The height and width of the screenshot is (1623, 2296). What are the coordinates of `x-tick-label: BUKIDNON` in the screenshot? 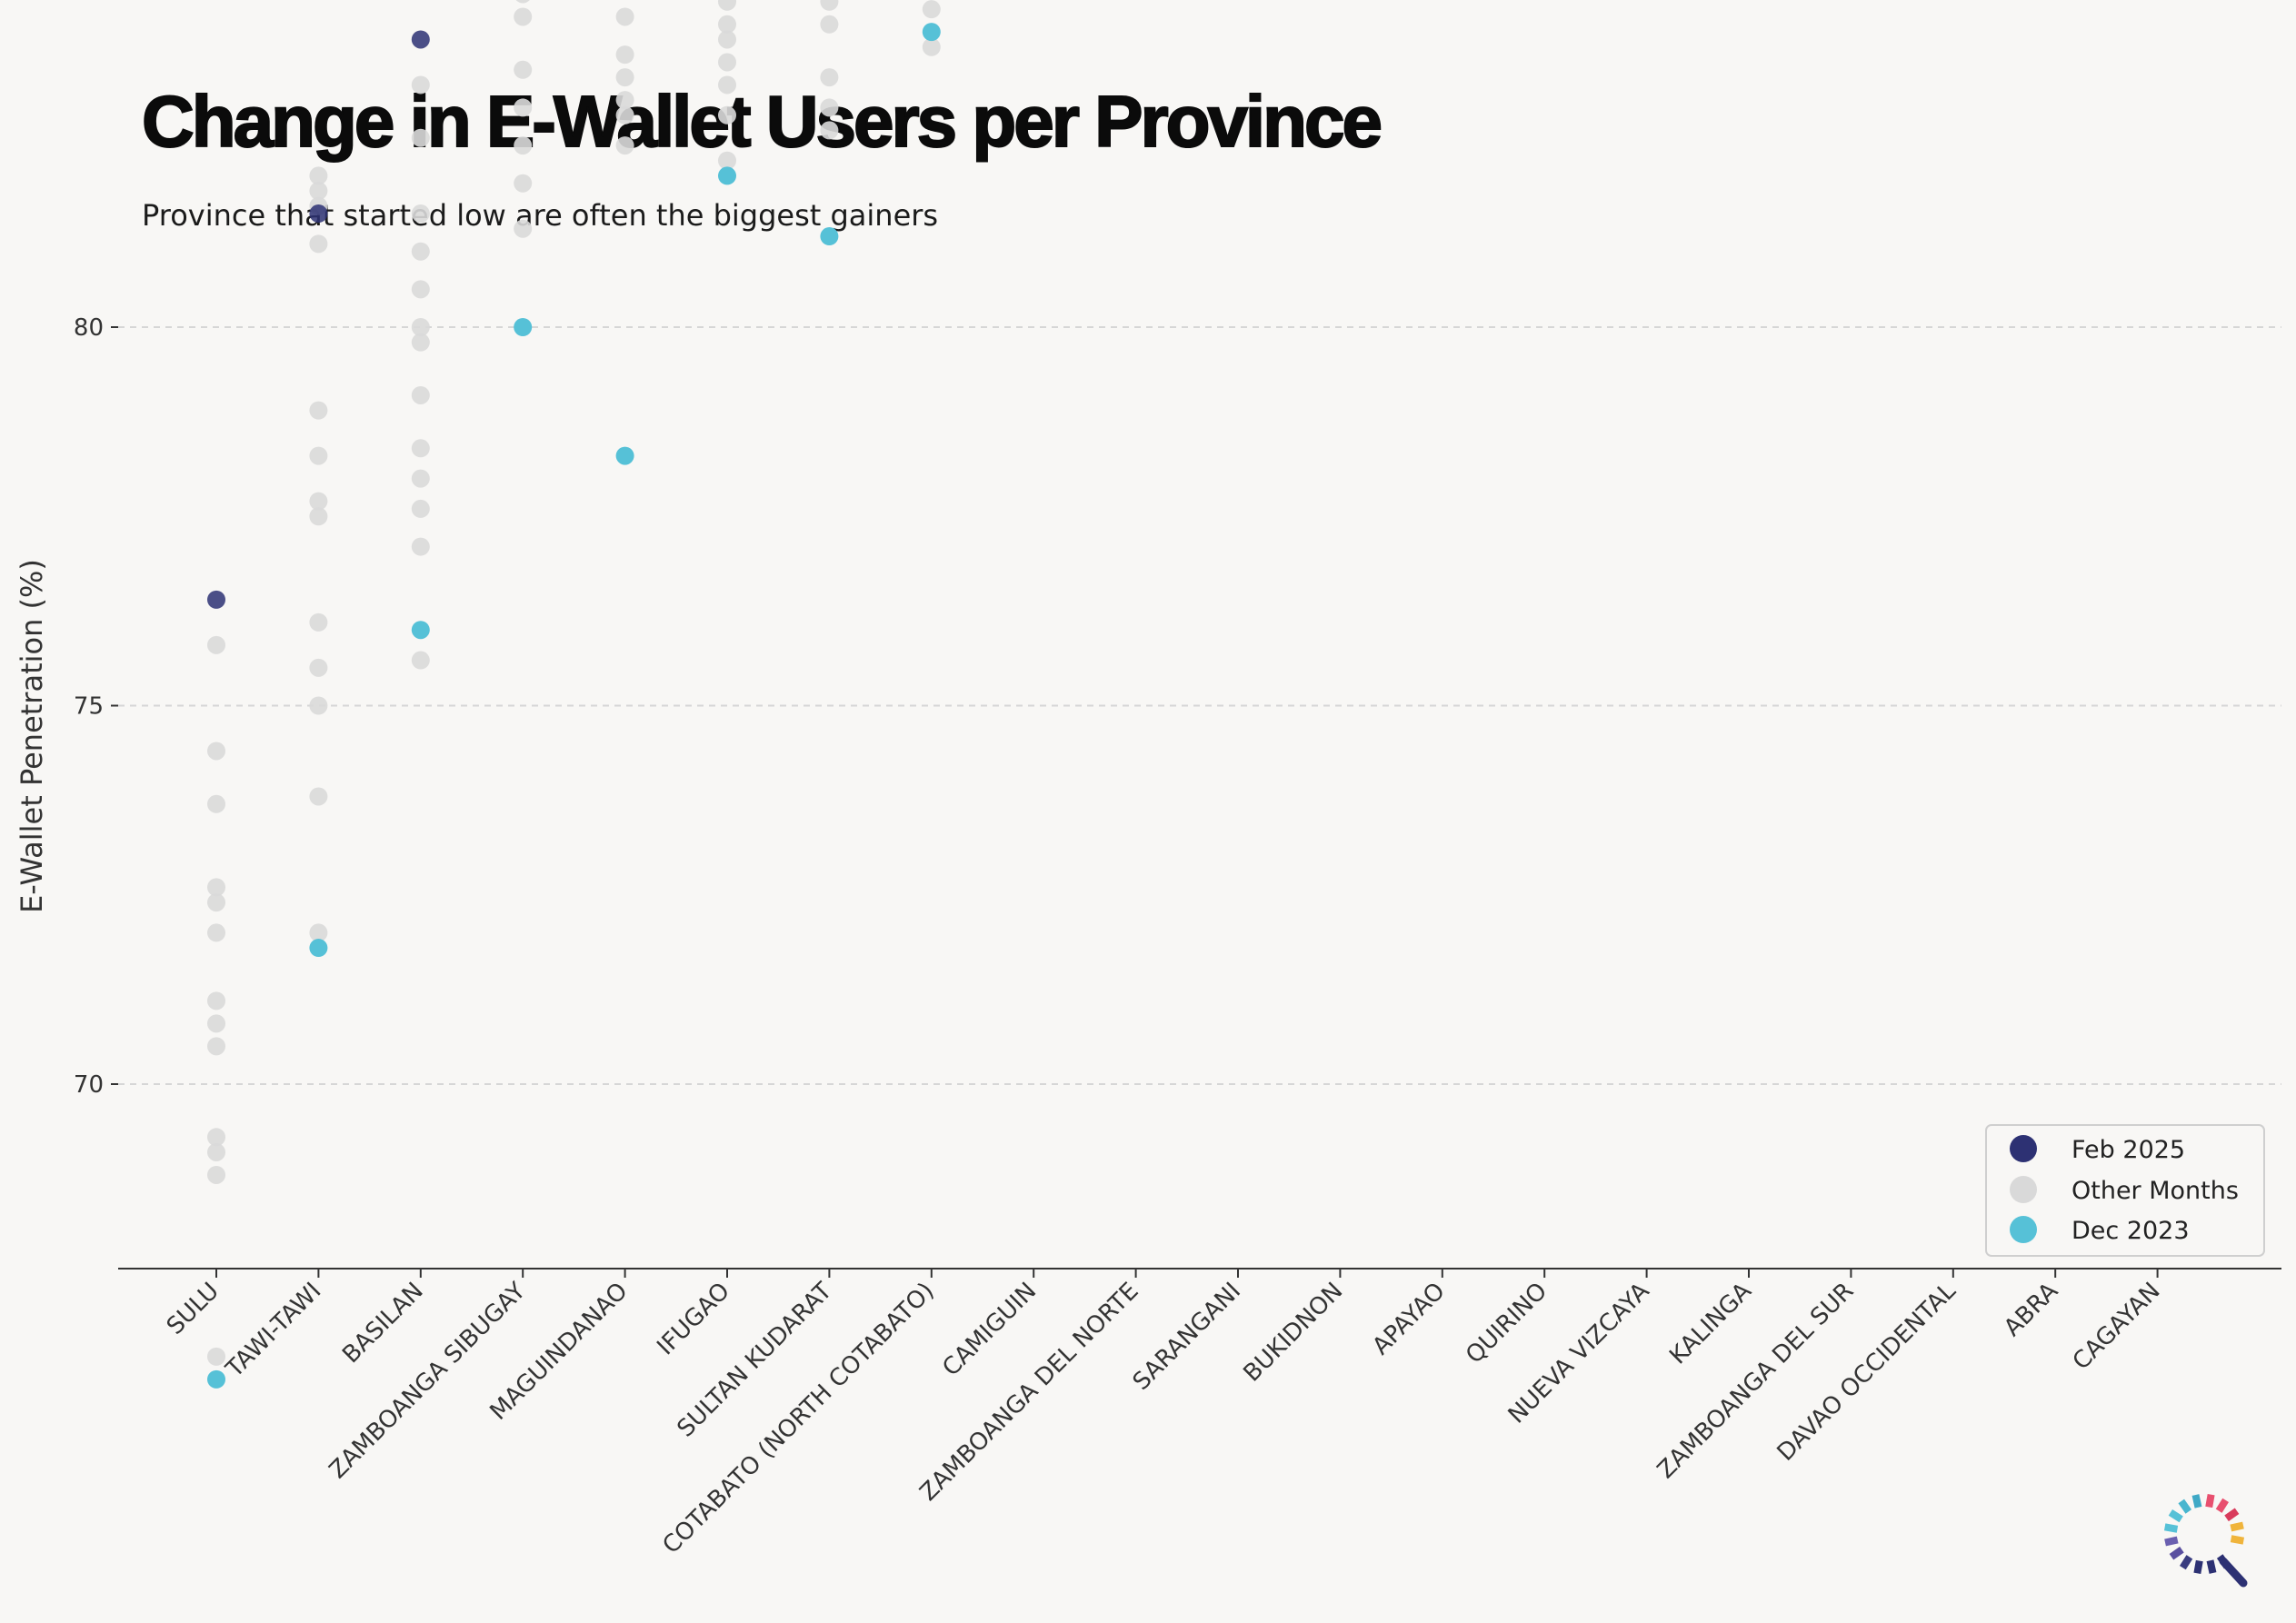 It's located at (1293, 1333).